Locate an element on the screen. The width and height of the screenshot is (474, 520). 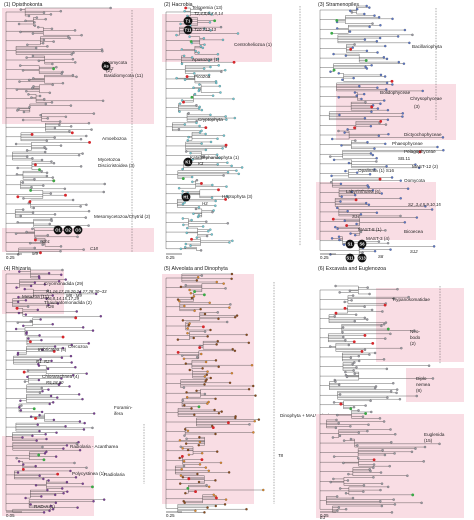
clade-label: R2 is located at coordinates (47, 361).